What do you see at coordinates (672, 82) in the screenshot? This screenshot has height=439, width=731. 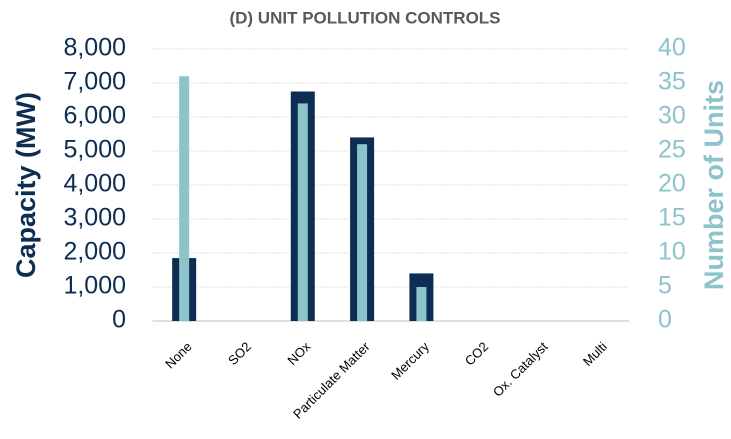 I see `y2-tick-label: 35` at bounding box center [672, 82].